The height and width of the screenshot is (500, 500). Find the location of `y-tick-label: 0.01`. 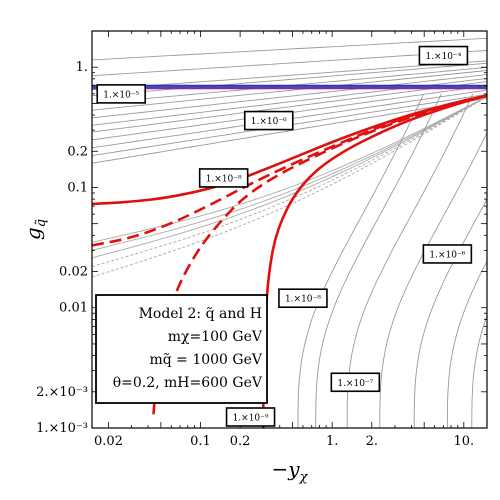

y-tick-label: 0.01 is located at coordinates (73, 308).